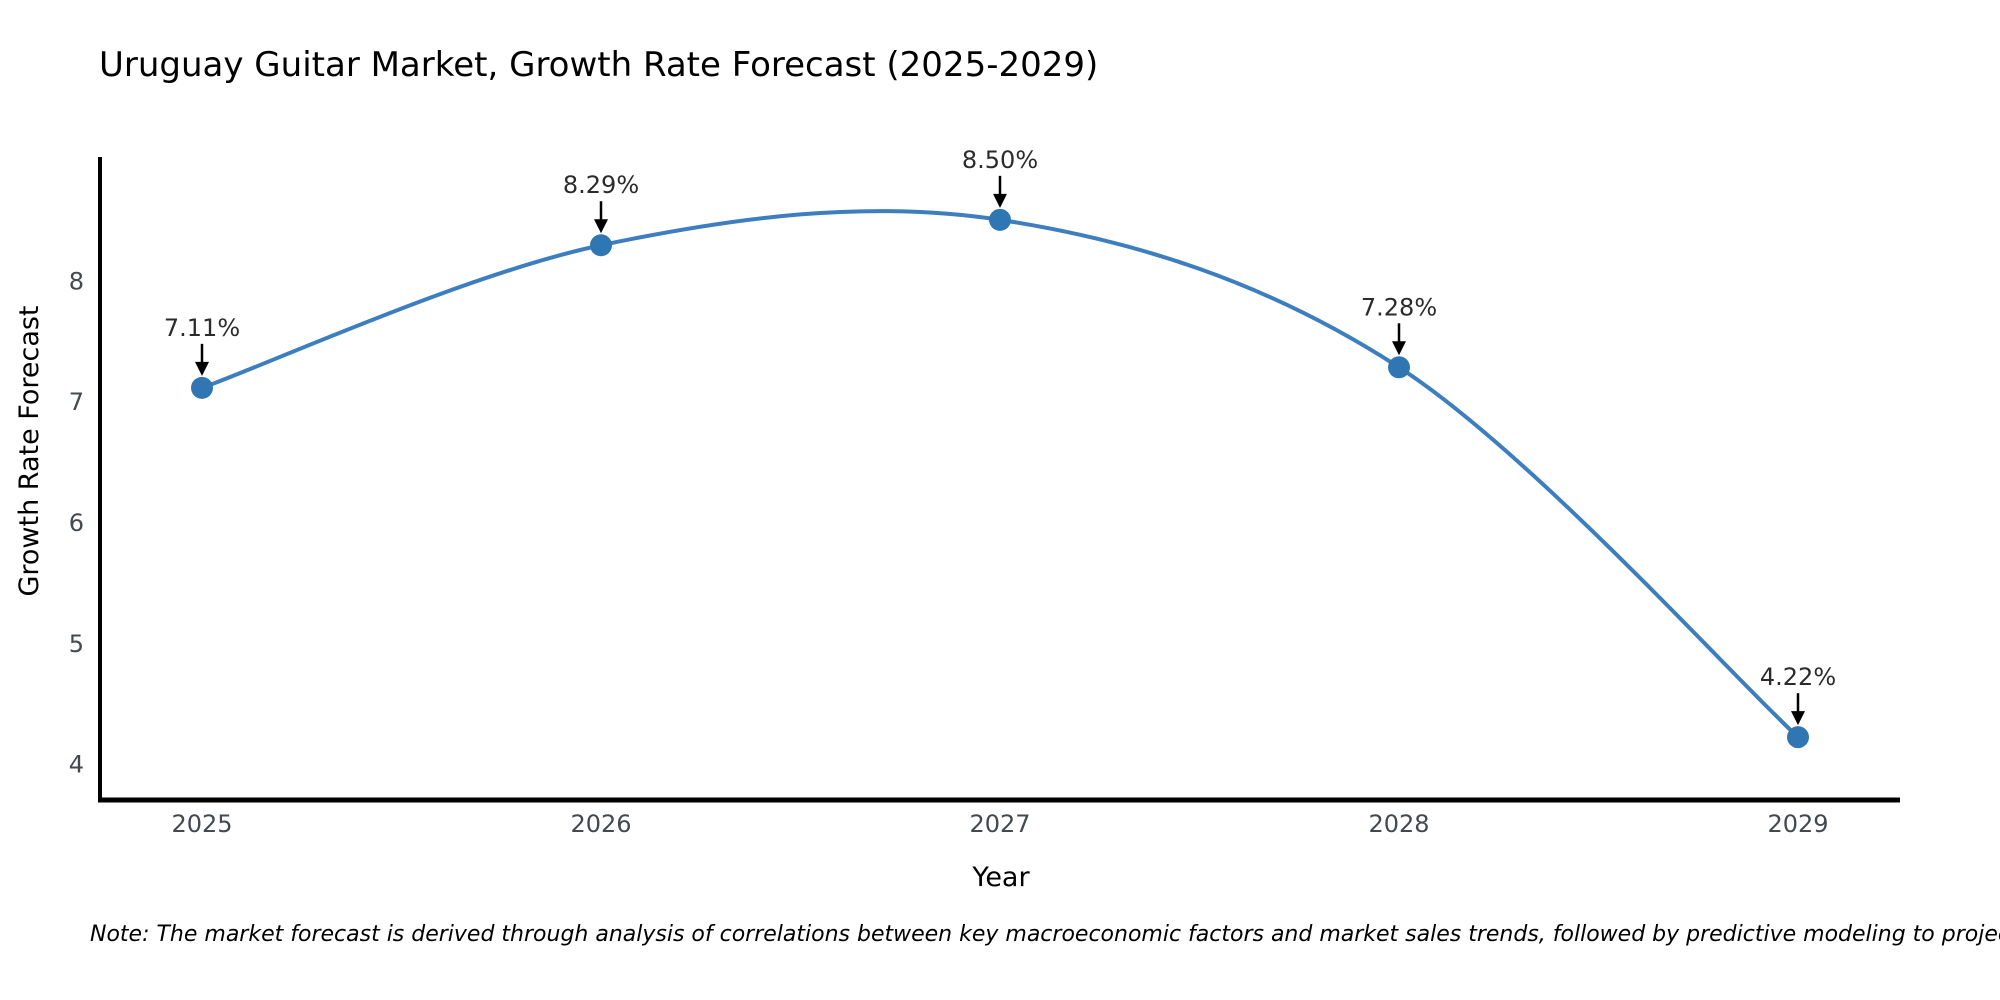  I want to click on x-axis-title: Year, so click(1000, 877).